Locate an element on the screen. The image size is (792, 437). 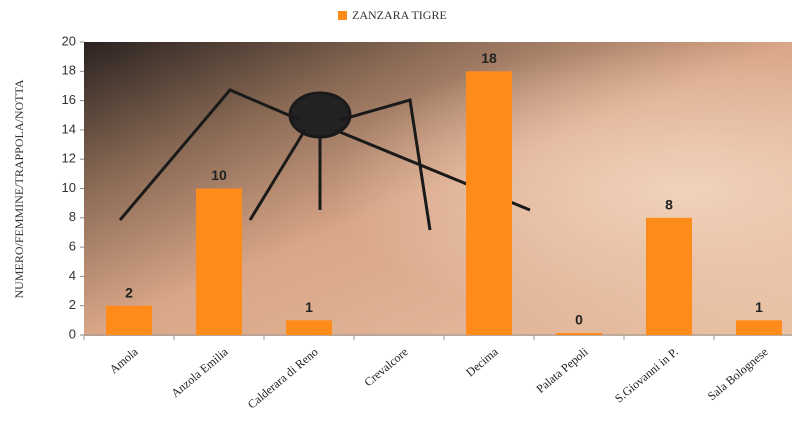
x-tick-label: Crevalcore is located at coordinates (385, 367).